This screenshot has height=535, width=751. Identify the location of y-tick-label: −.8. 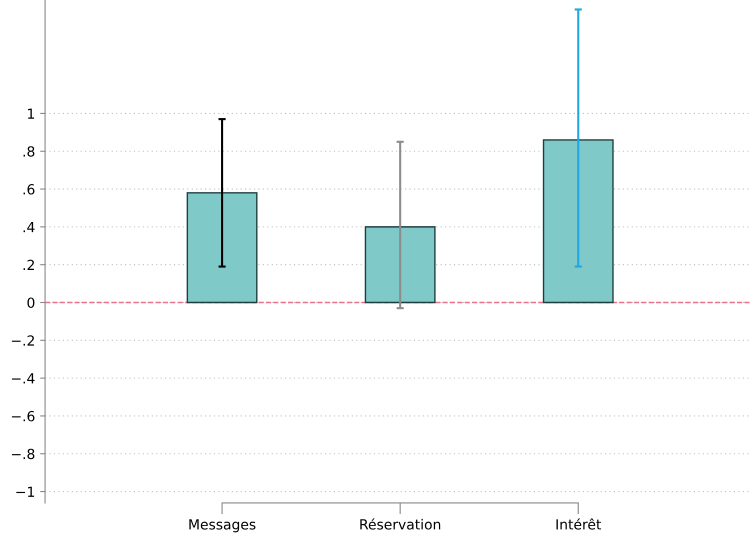
(23, 454).